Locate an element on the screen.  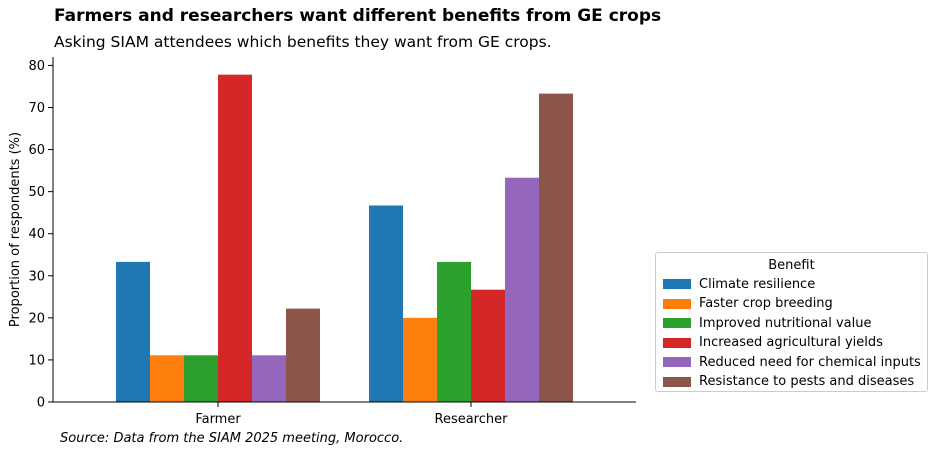
legend-label: Improved nutritional value is located at coordinates (785, 323).